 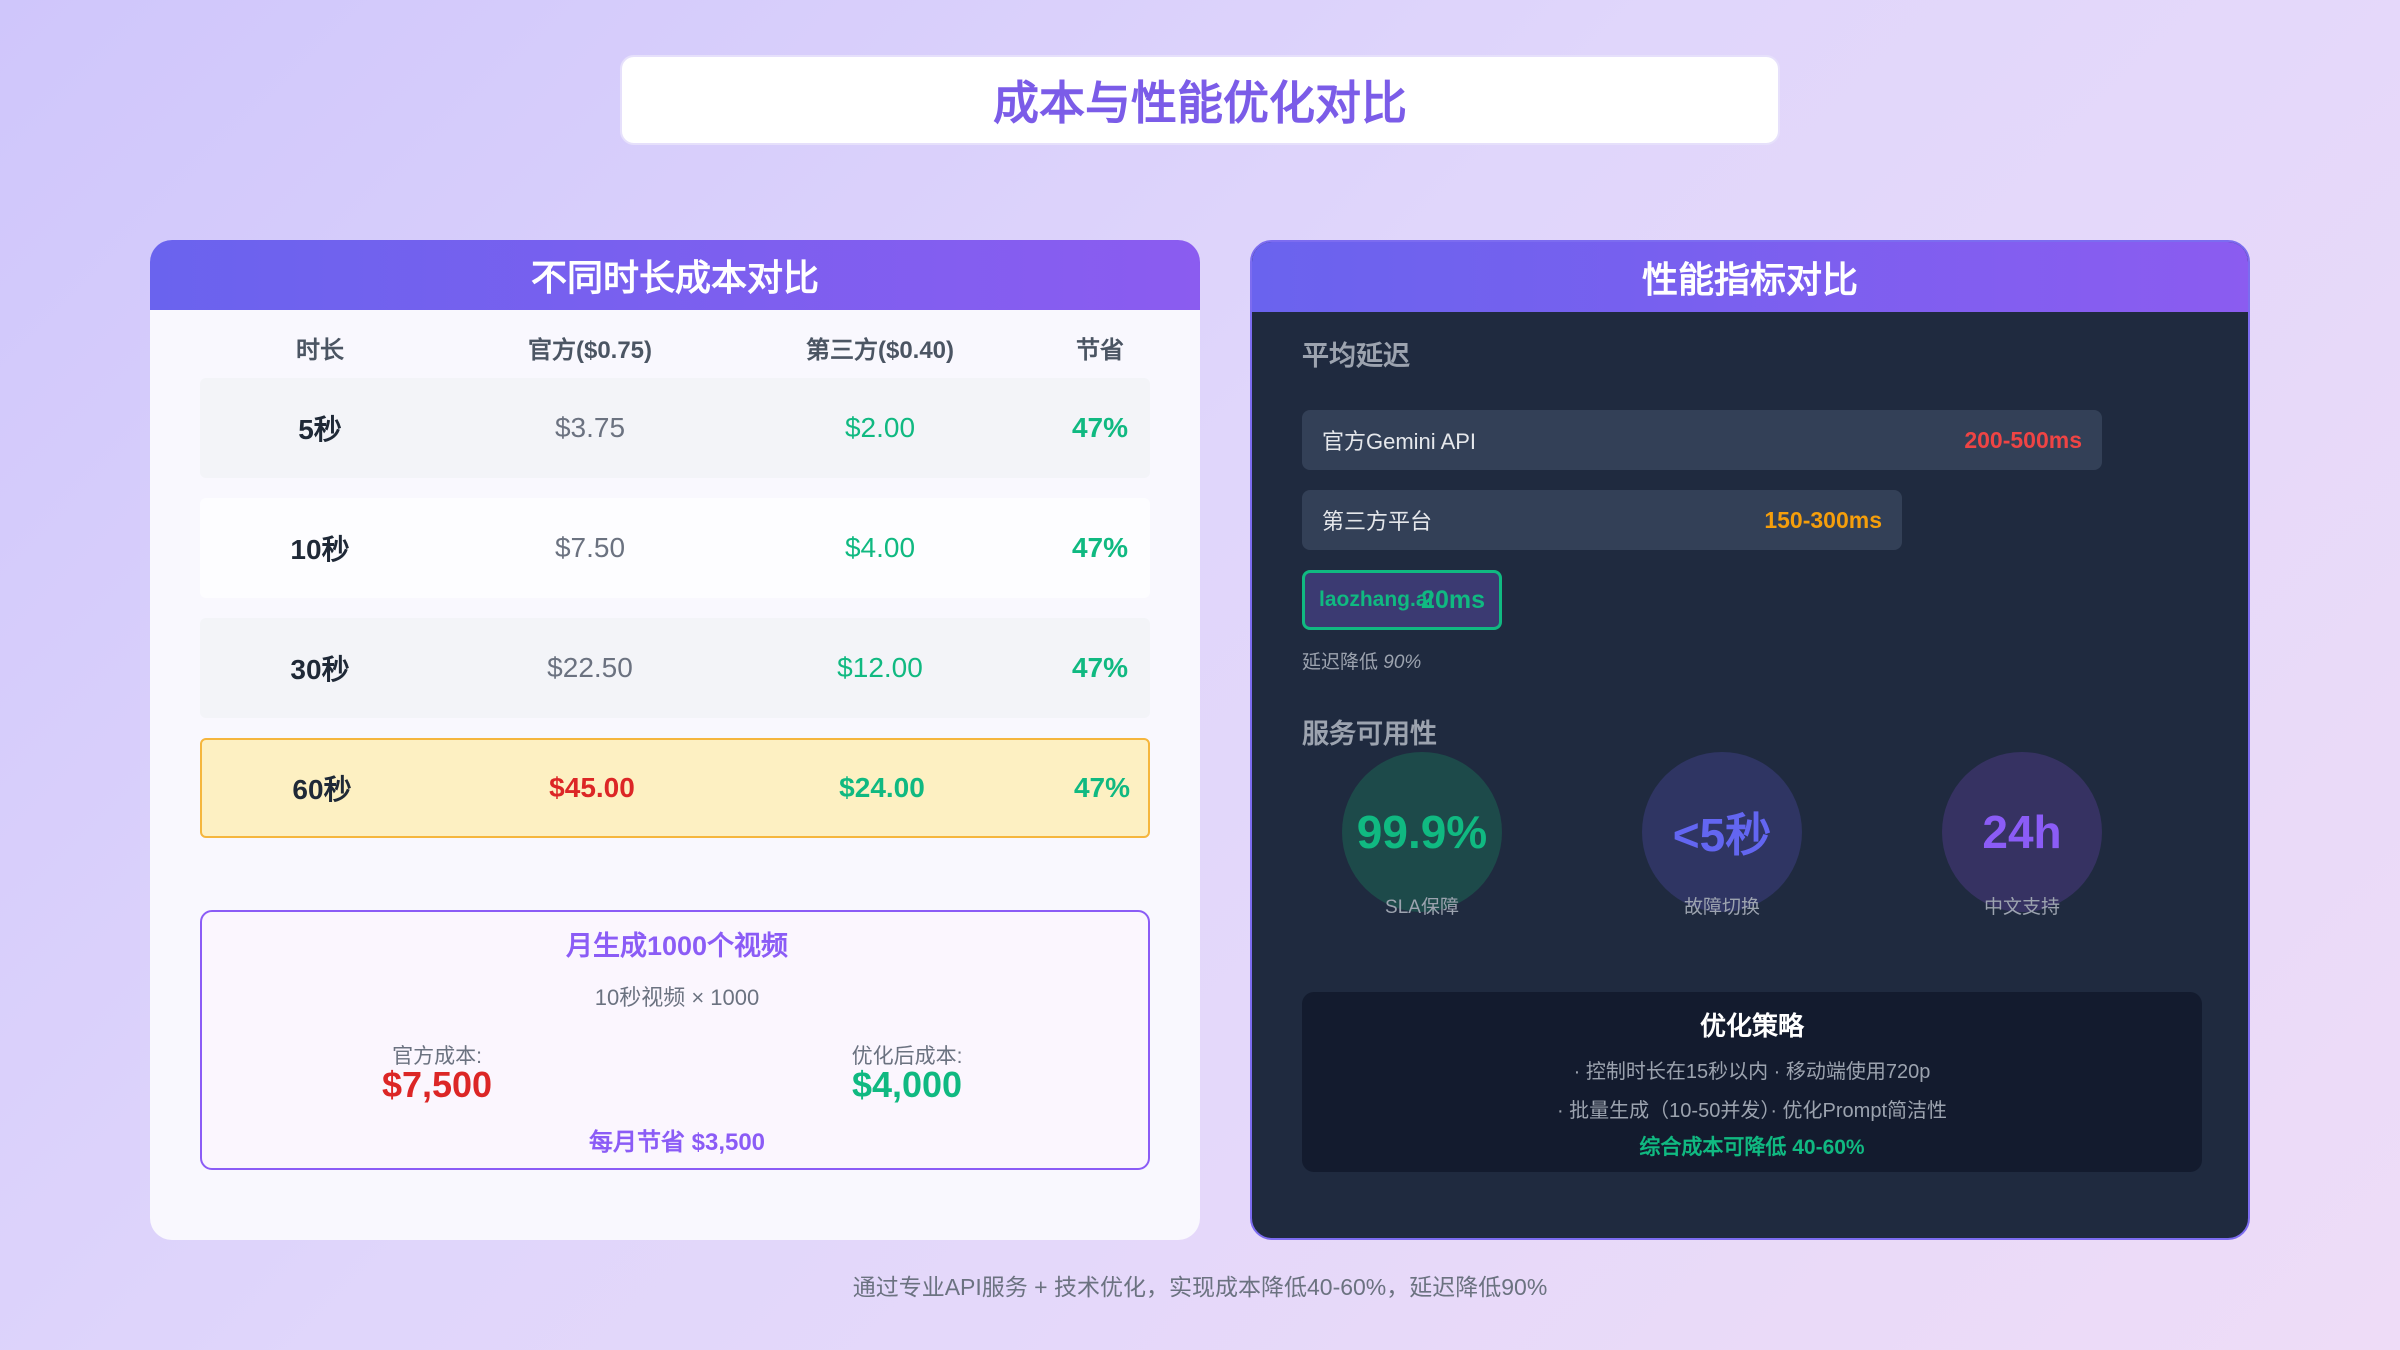 I want to click on latency-note: 延迟降低 90%, so click(x=1361, y=660).